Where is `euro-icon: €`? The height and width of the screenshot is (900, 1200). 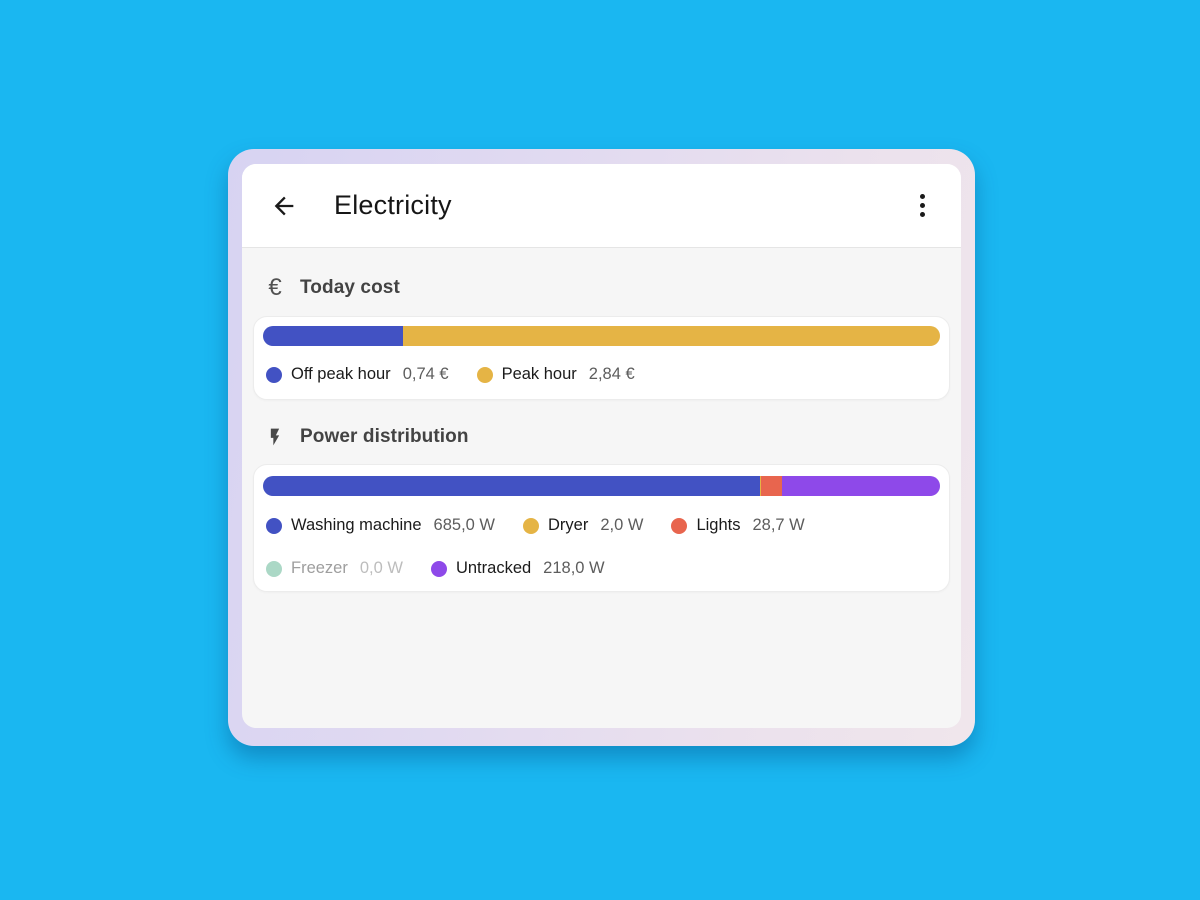 euro-icon: € is located at coordinates (275, 287).